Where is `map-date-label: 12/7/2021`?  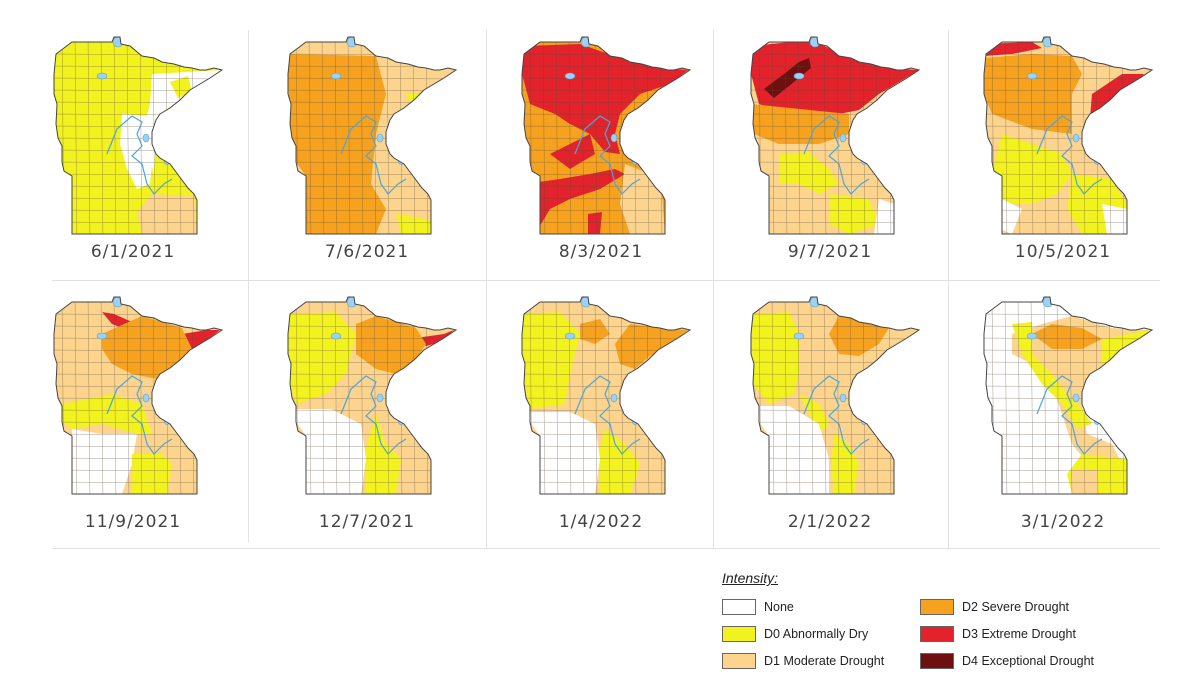 map-date-label: 12/7/2021 is located at coordinates (367, 522).